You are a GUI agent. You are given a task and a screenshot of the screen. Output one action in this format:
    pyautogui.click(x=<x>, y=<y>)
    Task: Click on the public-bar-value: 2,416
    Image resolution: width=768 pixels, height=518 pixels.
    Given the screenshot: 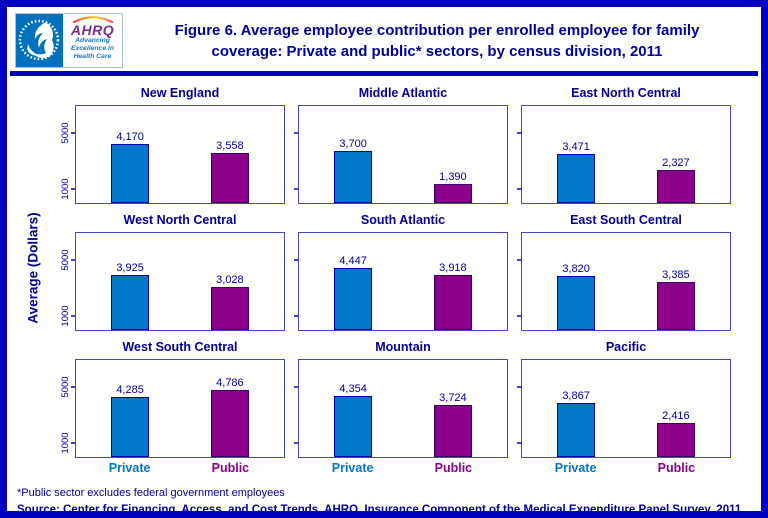 What is the action you would take?
    pyautogui.click(x=676, y=416)
    